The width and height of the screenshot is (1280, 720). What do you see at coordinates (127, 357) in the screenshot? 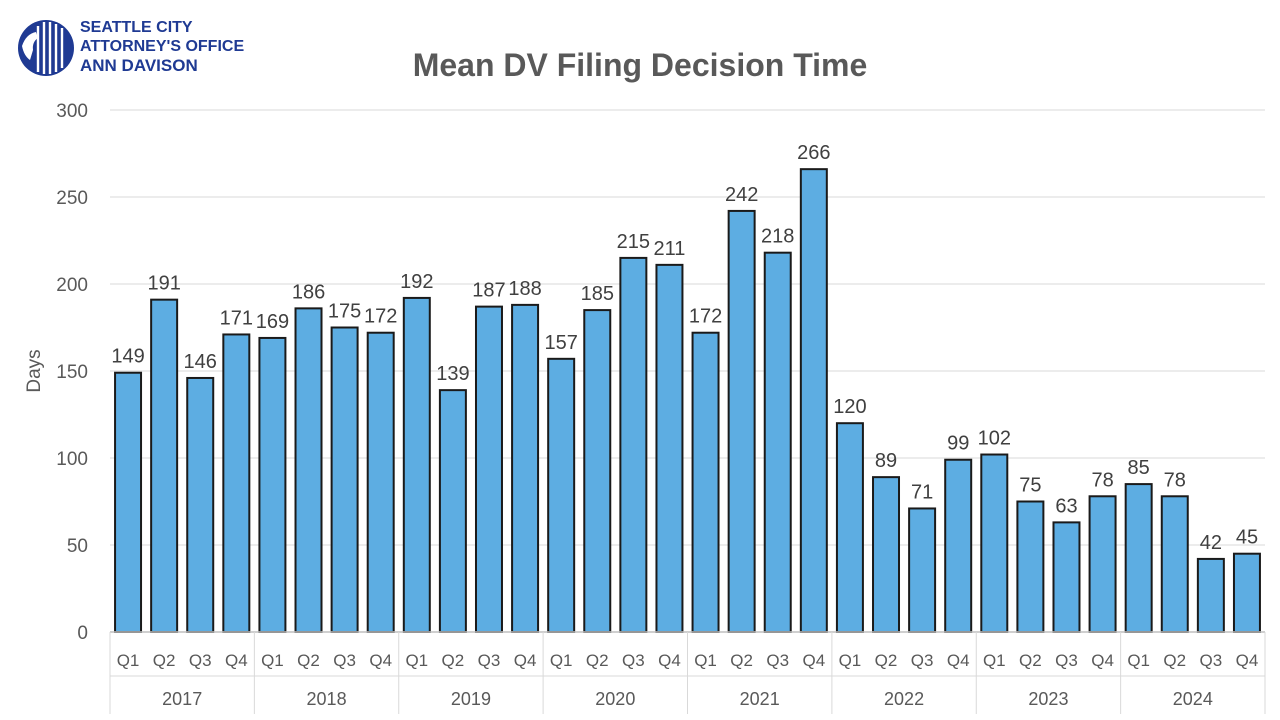
I see `data-label: 149` at bounding box center [127, 357].